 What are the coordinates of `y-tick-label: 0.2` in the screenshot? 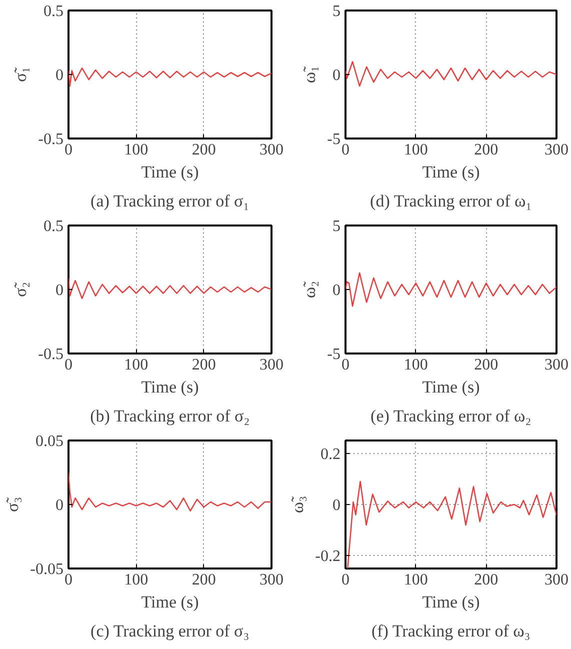 It's located at (330, 454).